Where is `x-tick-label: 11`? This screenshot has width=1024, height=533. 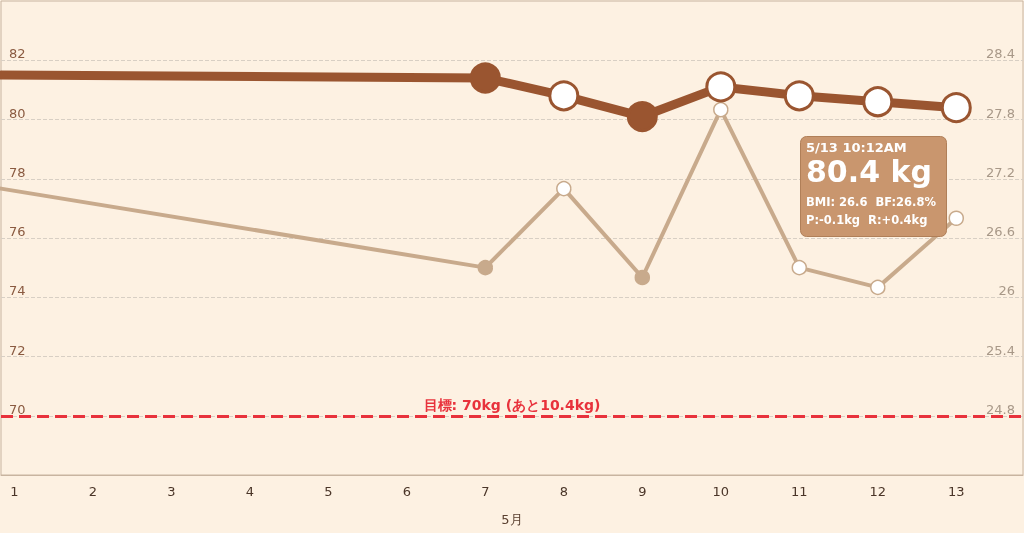
x-tick-label: 11 is located at coordinates (799, 491).